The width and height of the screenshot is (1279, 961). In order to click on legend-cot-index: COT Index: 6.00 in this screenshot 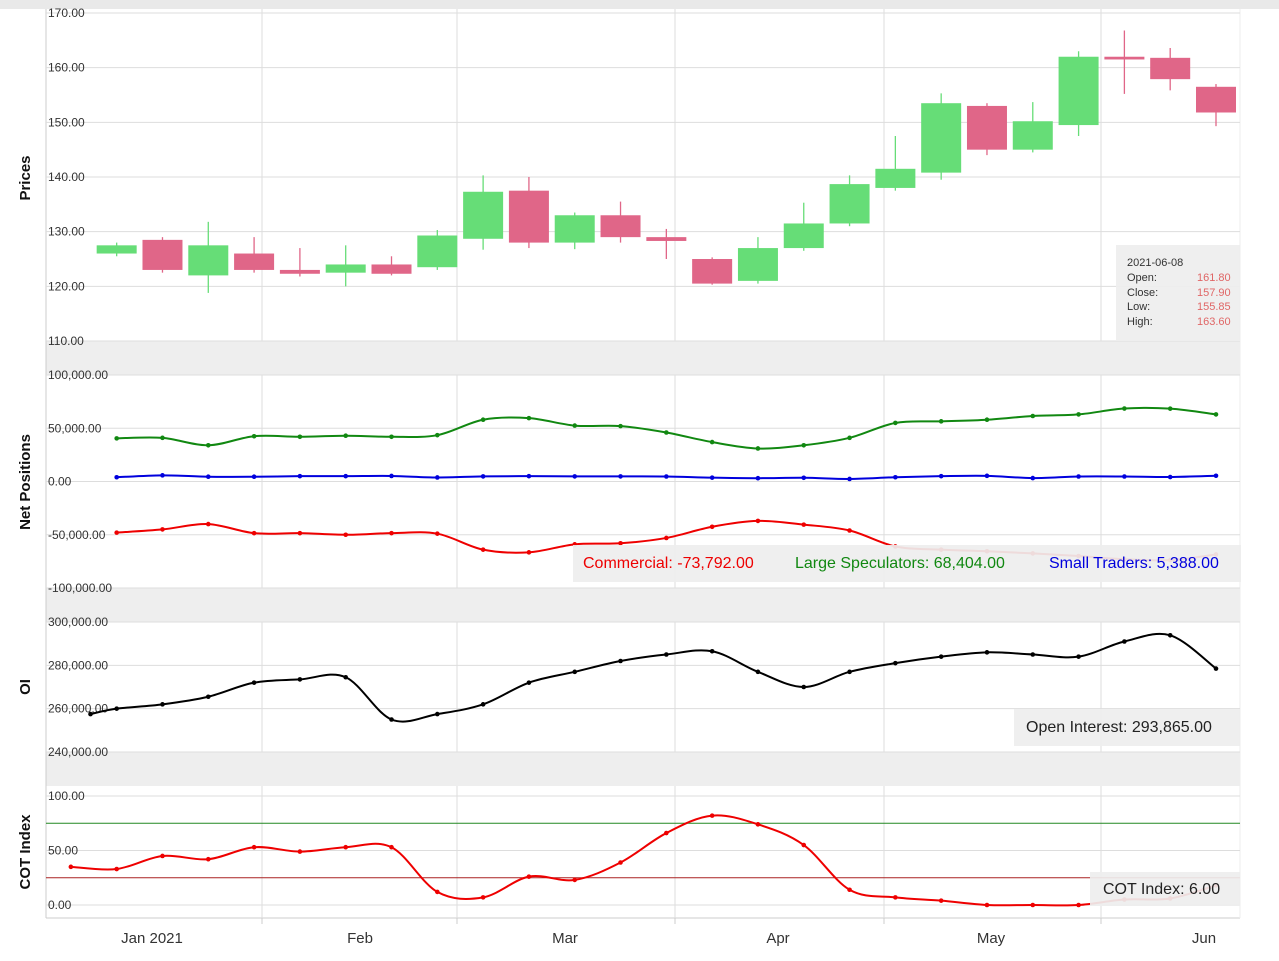, I will do `click(1162, 889)`.